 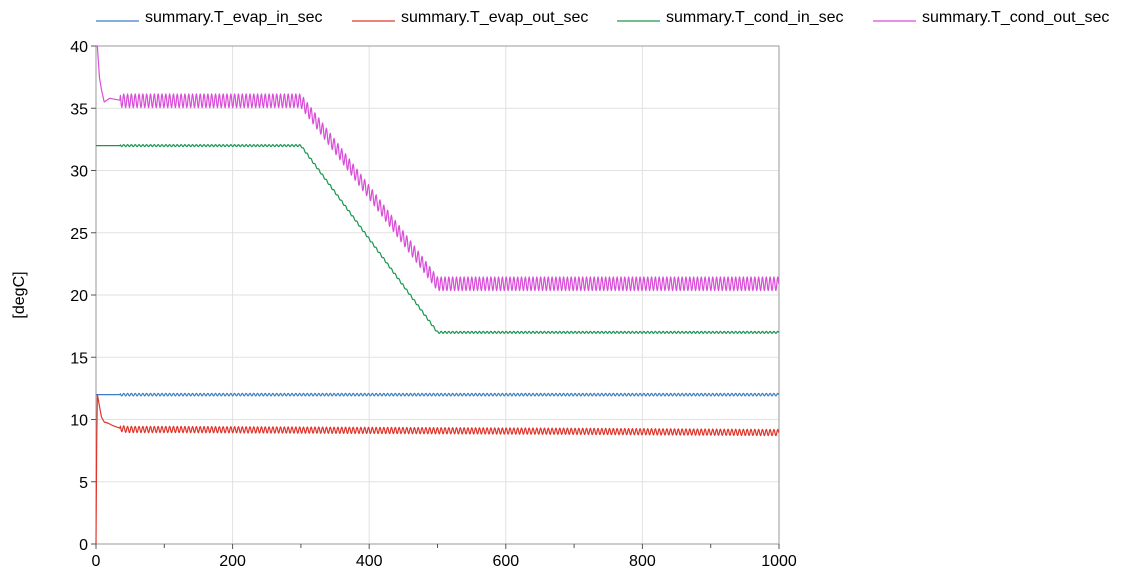 I want to click on legend-item: summary.T_evap_out_sec, so click(x=470, y=17).